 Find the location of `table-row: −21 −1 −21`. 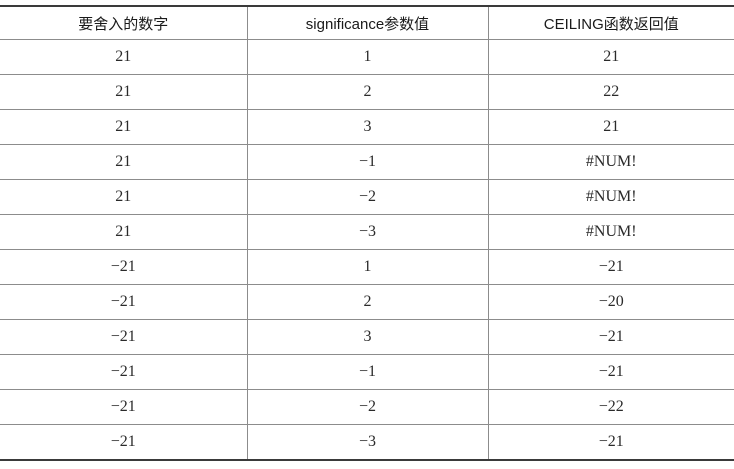

table-row: −21 −1 −21 is located at coordinates (367, 372).